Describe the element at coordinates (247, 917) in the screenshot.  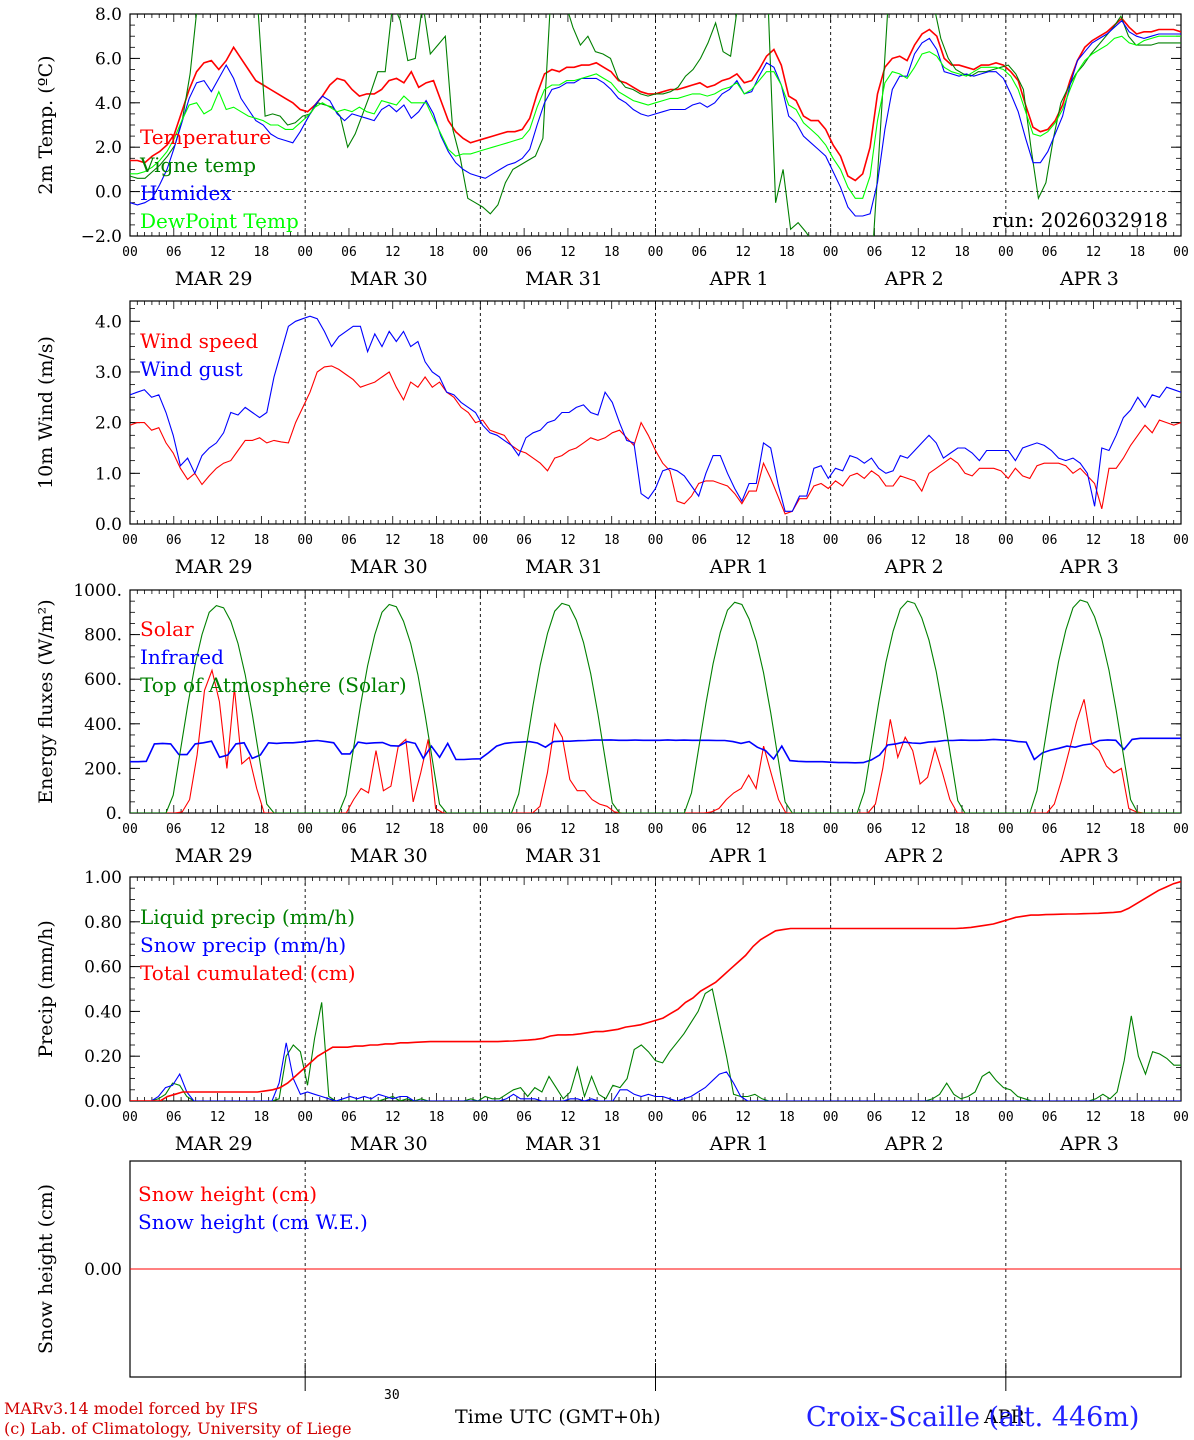
I see `legend-entry: Liquid precip (mm/h)` at that location.